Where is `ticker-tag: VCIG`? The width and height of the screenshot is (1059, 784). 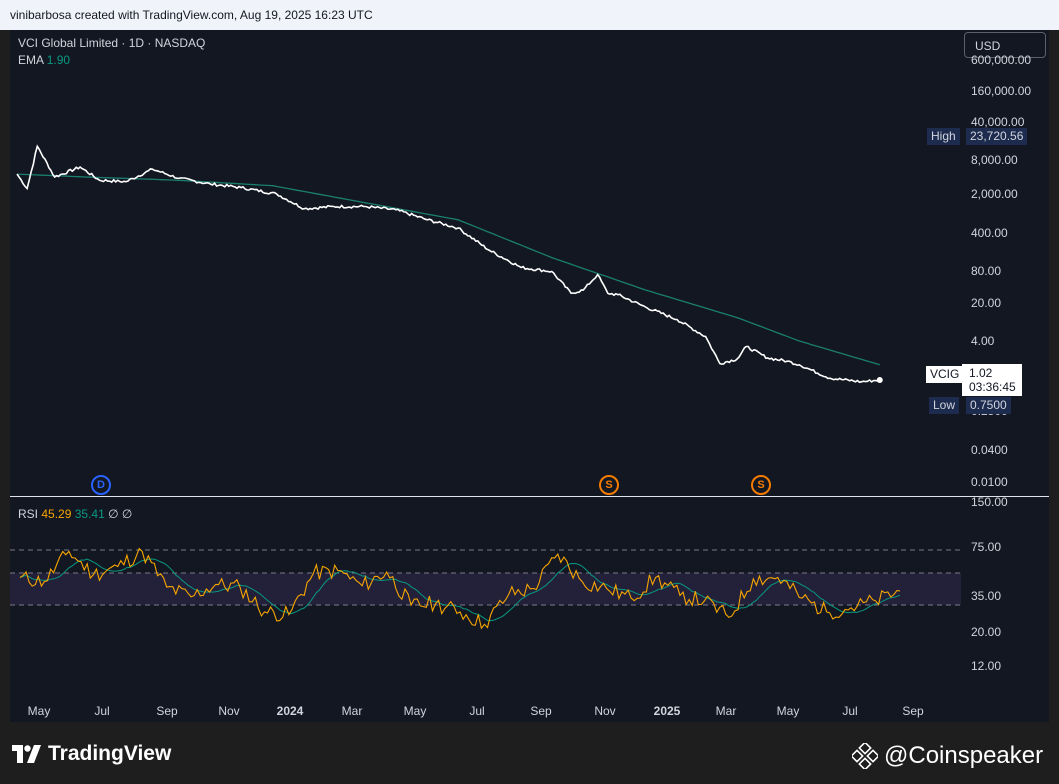 ticker-tag: VCIG is located at coordinates (945, 374).